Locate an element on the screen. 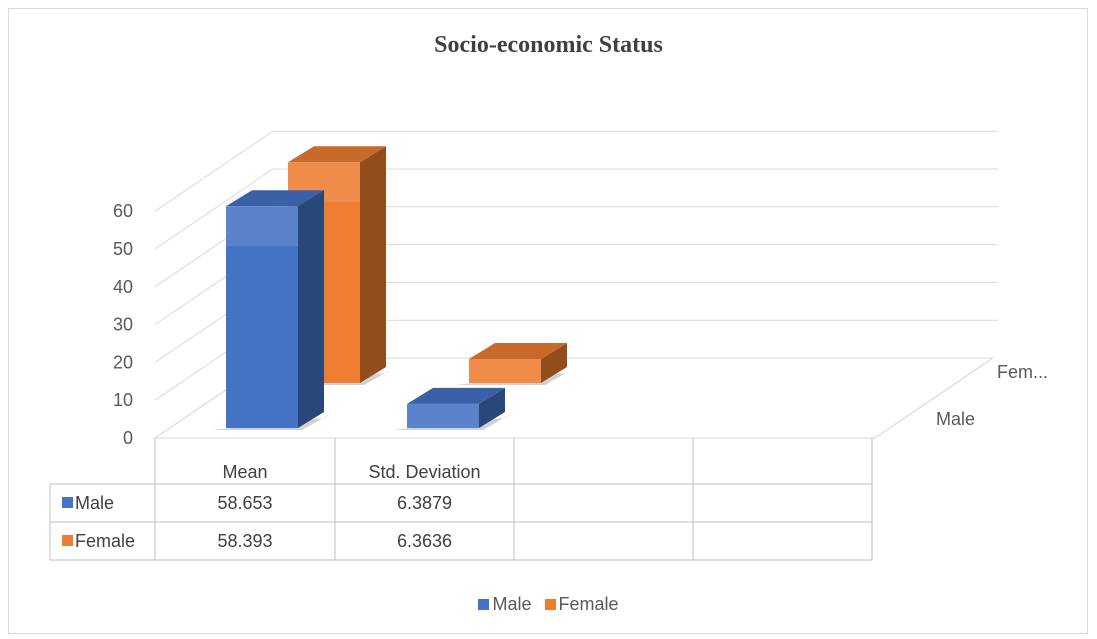  table-row-label: Female is located at coordinates (105, 541).